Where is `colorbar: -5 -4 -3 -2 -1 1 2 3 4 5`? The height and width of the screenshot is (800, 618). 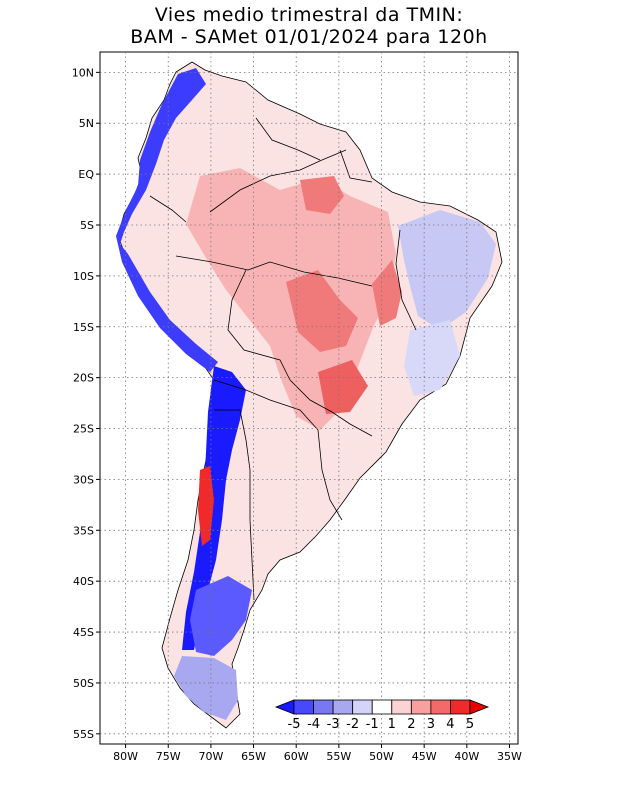
colorbar: -5 -4 -3 -2 -1 1 2 3 4 5 is located at coordinates (382, 715).